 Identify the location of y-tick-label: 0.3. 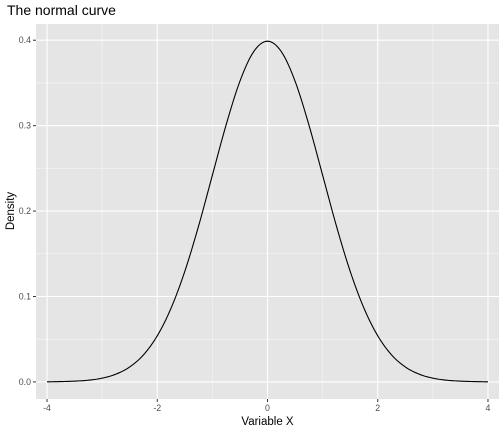
(25, 126).